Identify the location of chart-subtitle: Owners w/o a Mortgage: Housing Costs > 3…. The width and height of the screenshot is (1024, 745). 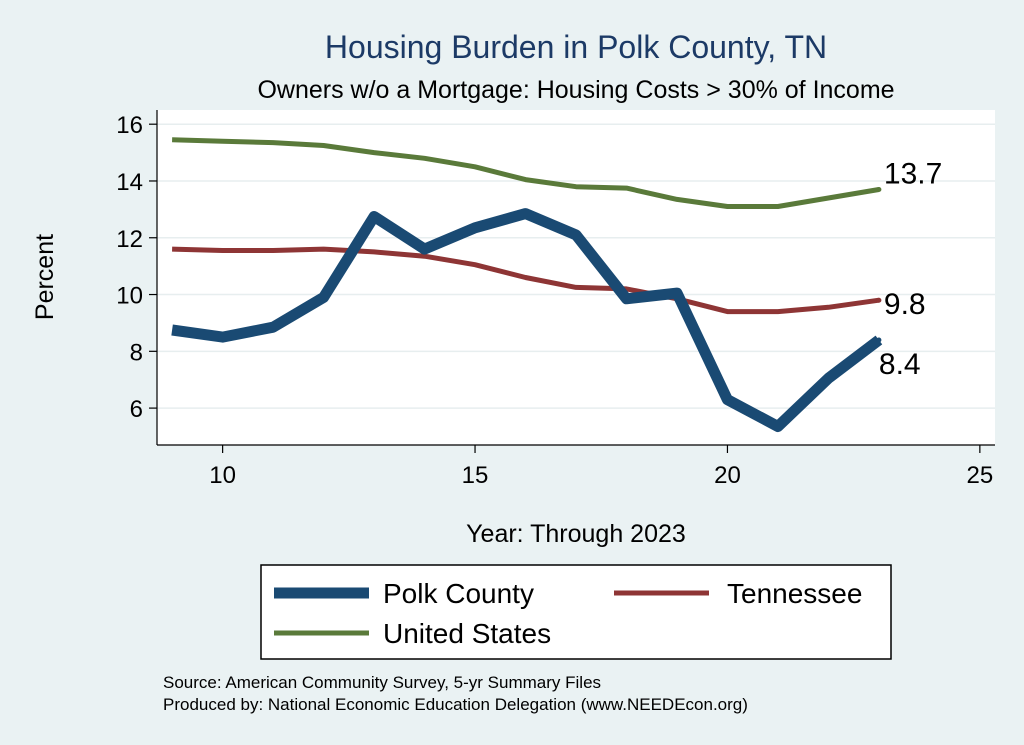
(575, 90).